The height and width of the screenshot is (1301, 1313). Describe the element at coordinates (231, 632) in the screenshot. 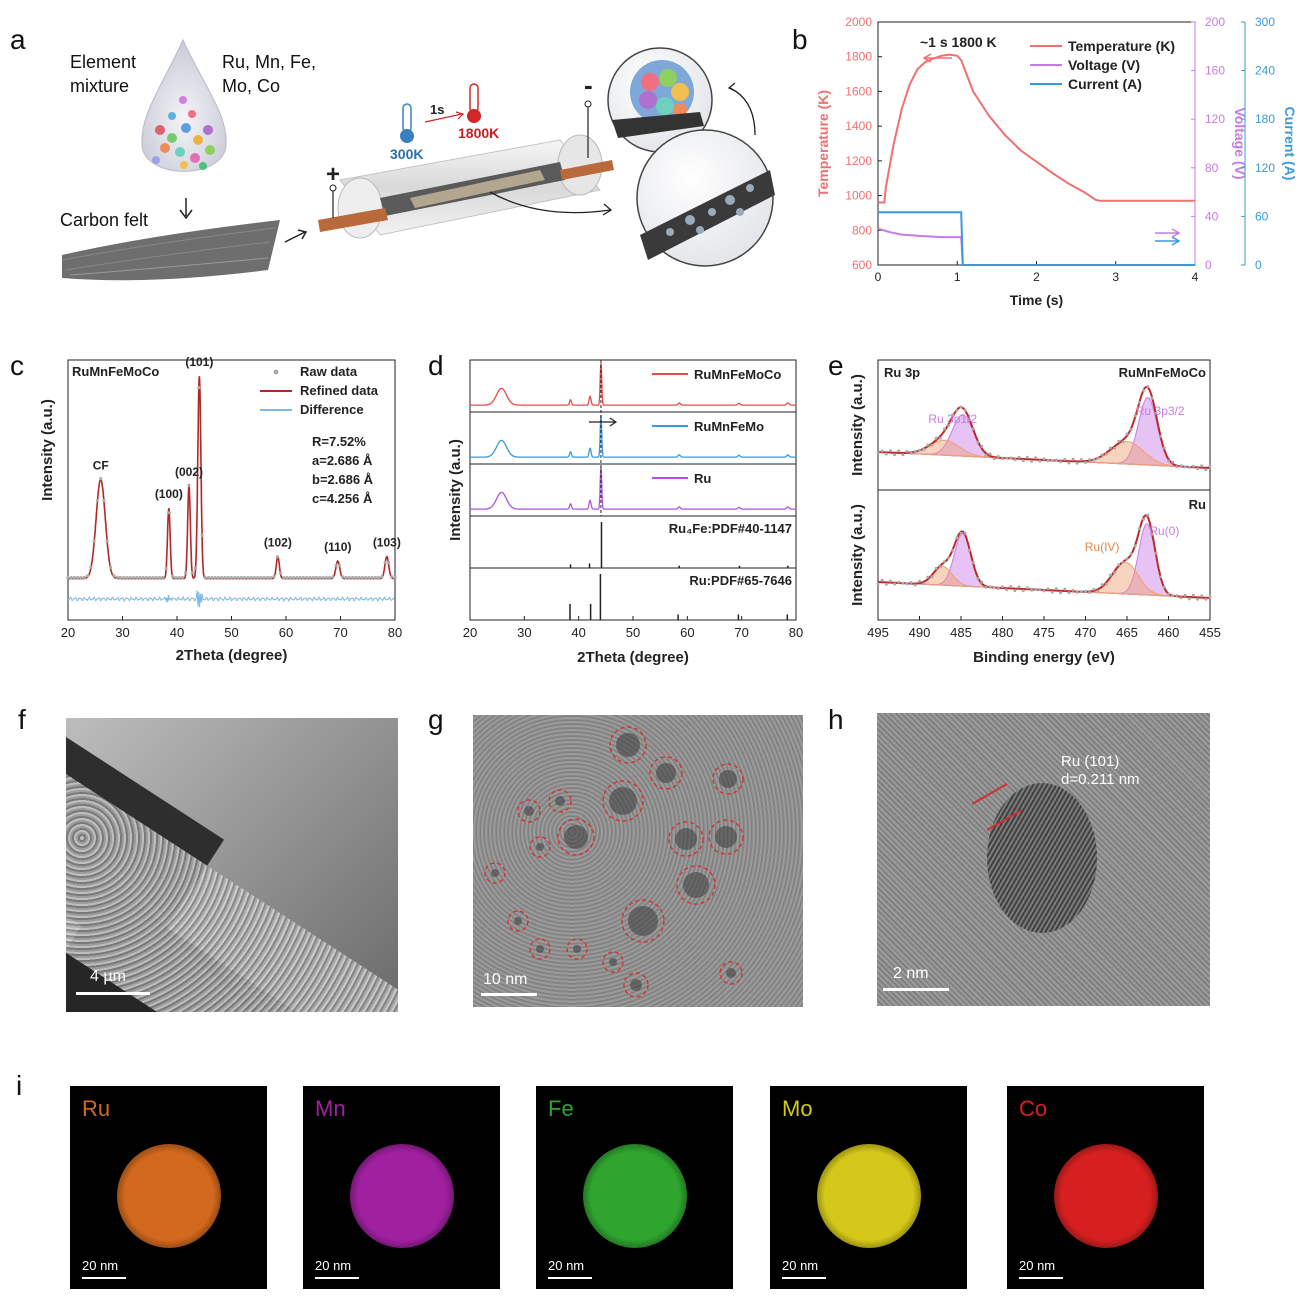

I see `x-tick-label: 50` at that location.